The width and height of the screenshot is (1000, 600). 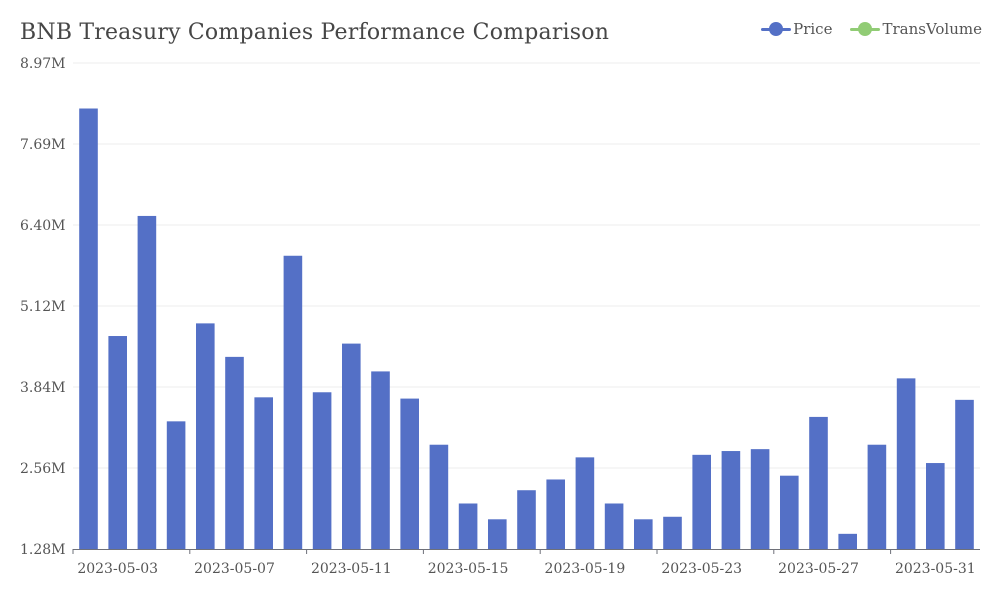 I want to click on legend-transvolume-dot, so click(x=865, y=29).